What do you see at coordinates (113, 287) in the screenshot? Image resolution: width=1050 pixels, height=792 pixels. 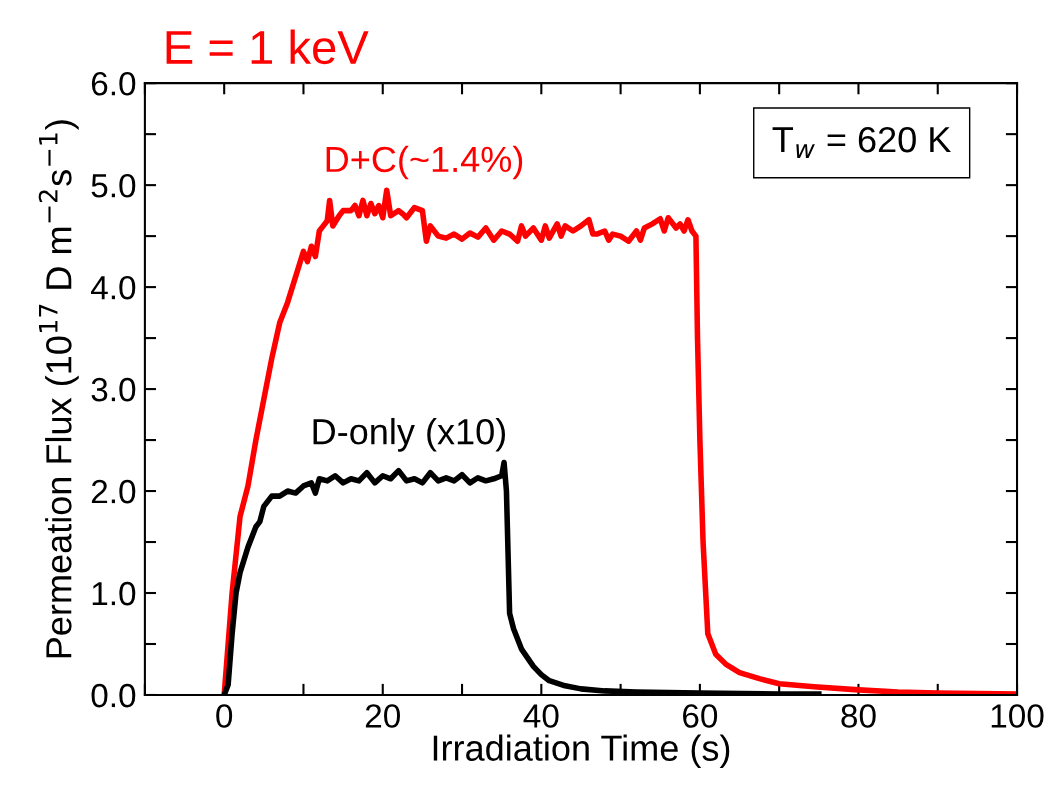 I see `y-tick-label: 4.0` at bounding box center [113, 287].